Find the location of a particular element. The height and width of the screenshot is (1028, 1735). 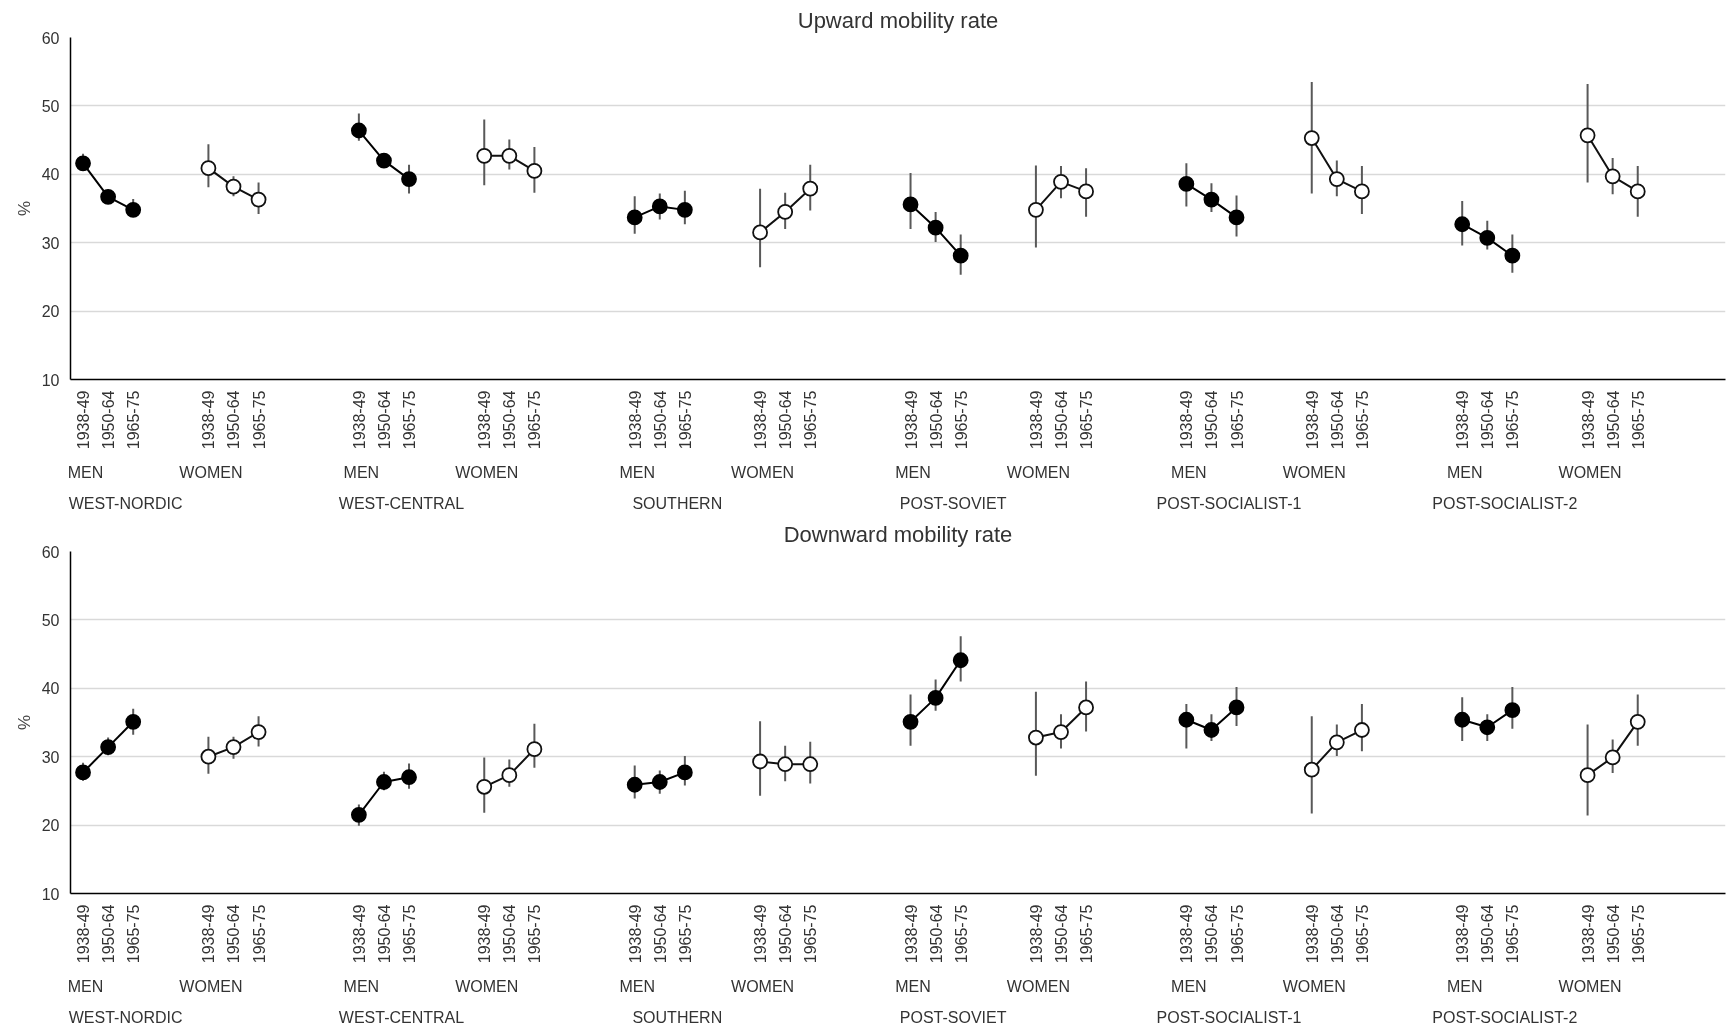

y-tick-label: 20 is located at coordinates (50, 312).